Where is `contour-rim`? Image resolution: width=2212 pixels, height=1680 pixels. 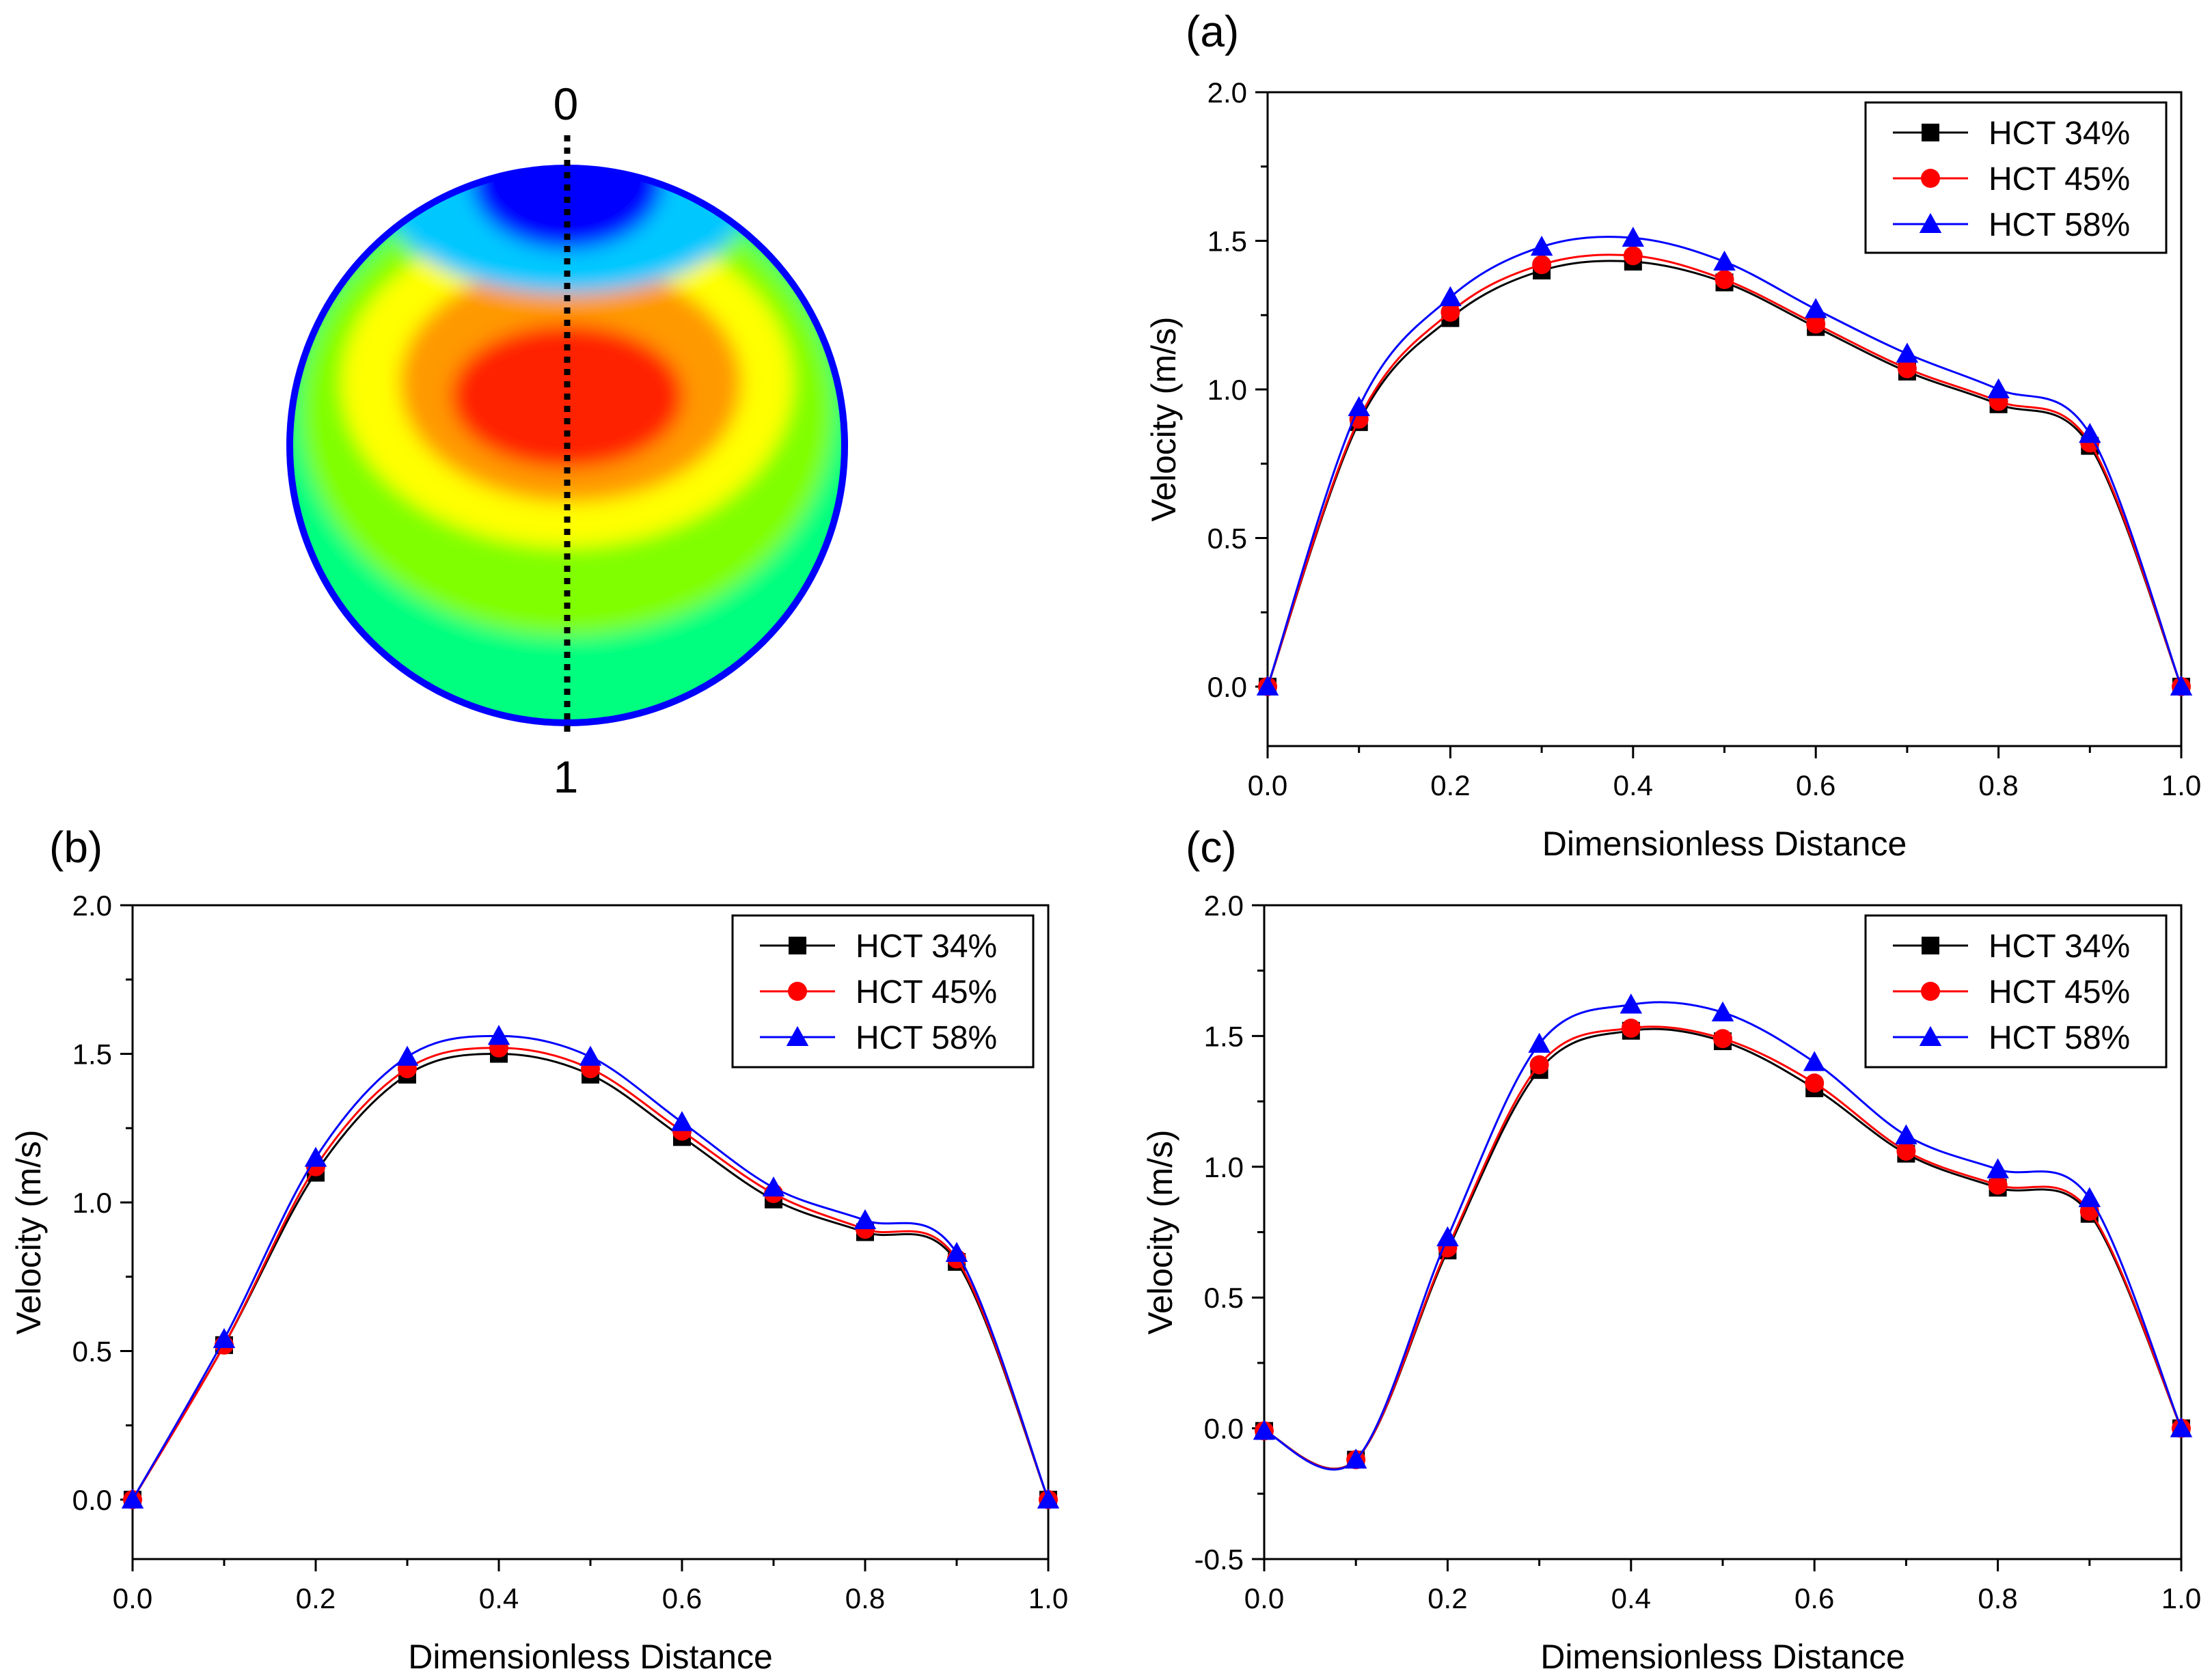 contour-rim is located at coordinates (567, 445).